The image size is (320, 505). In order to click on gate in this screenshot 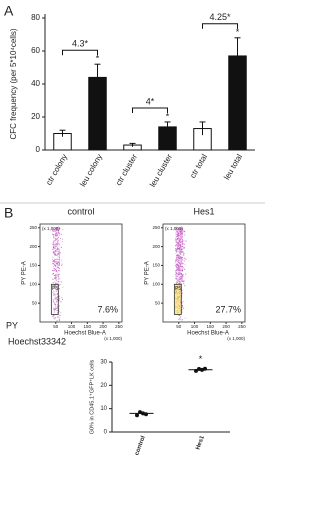, I will do `click(54, 299)`.